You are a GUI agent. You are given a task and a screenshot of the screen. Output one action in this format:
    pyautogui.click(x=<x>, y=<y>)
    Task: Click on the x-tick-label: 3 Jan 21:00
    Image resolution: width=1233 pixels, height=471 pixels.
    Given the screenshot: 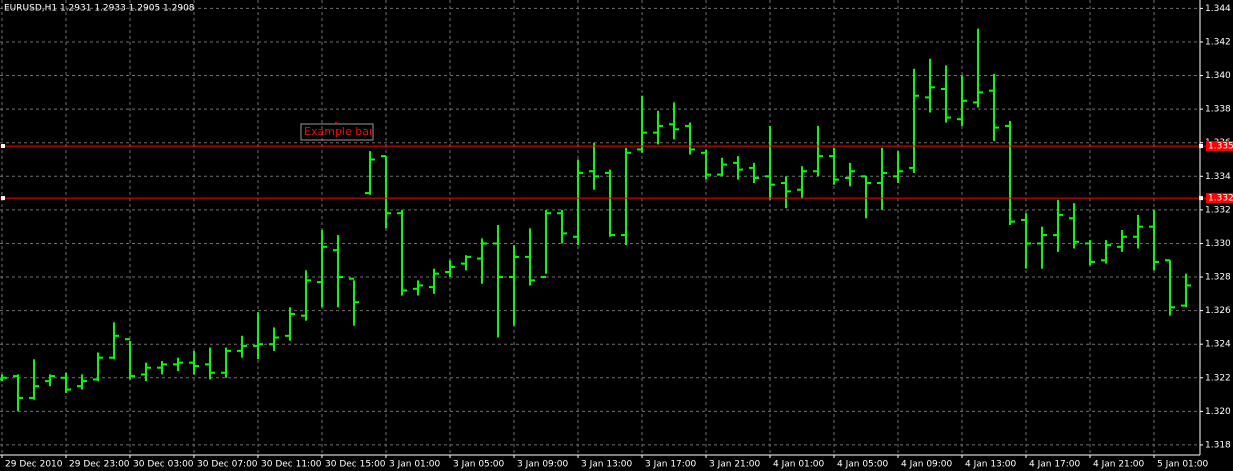 What is the action you would take?
    pyautogui.click(x=735, y=465)
    